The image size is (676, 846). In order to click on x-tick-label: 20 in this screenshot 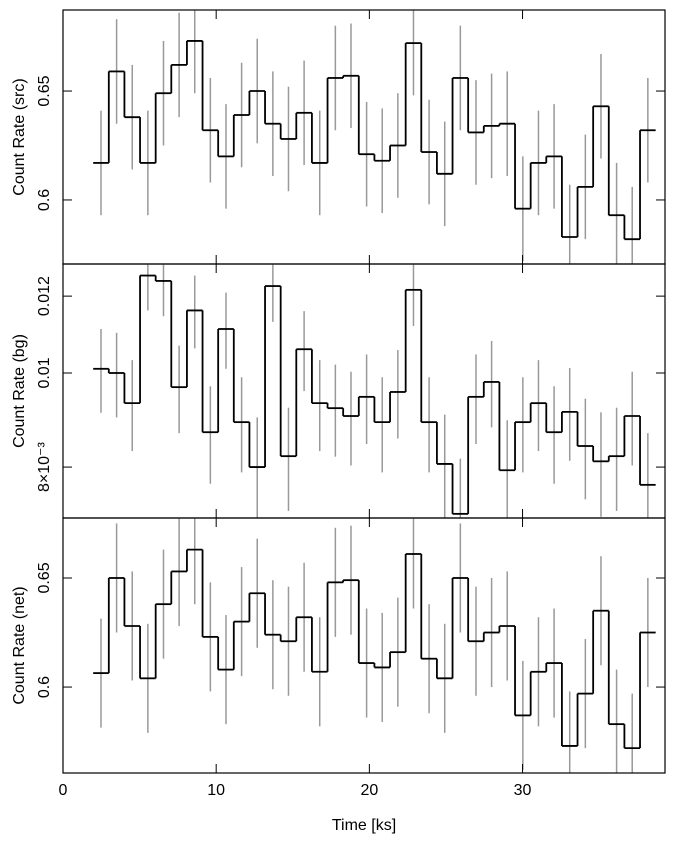, I will do `click(369, 790)`.